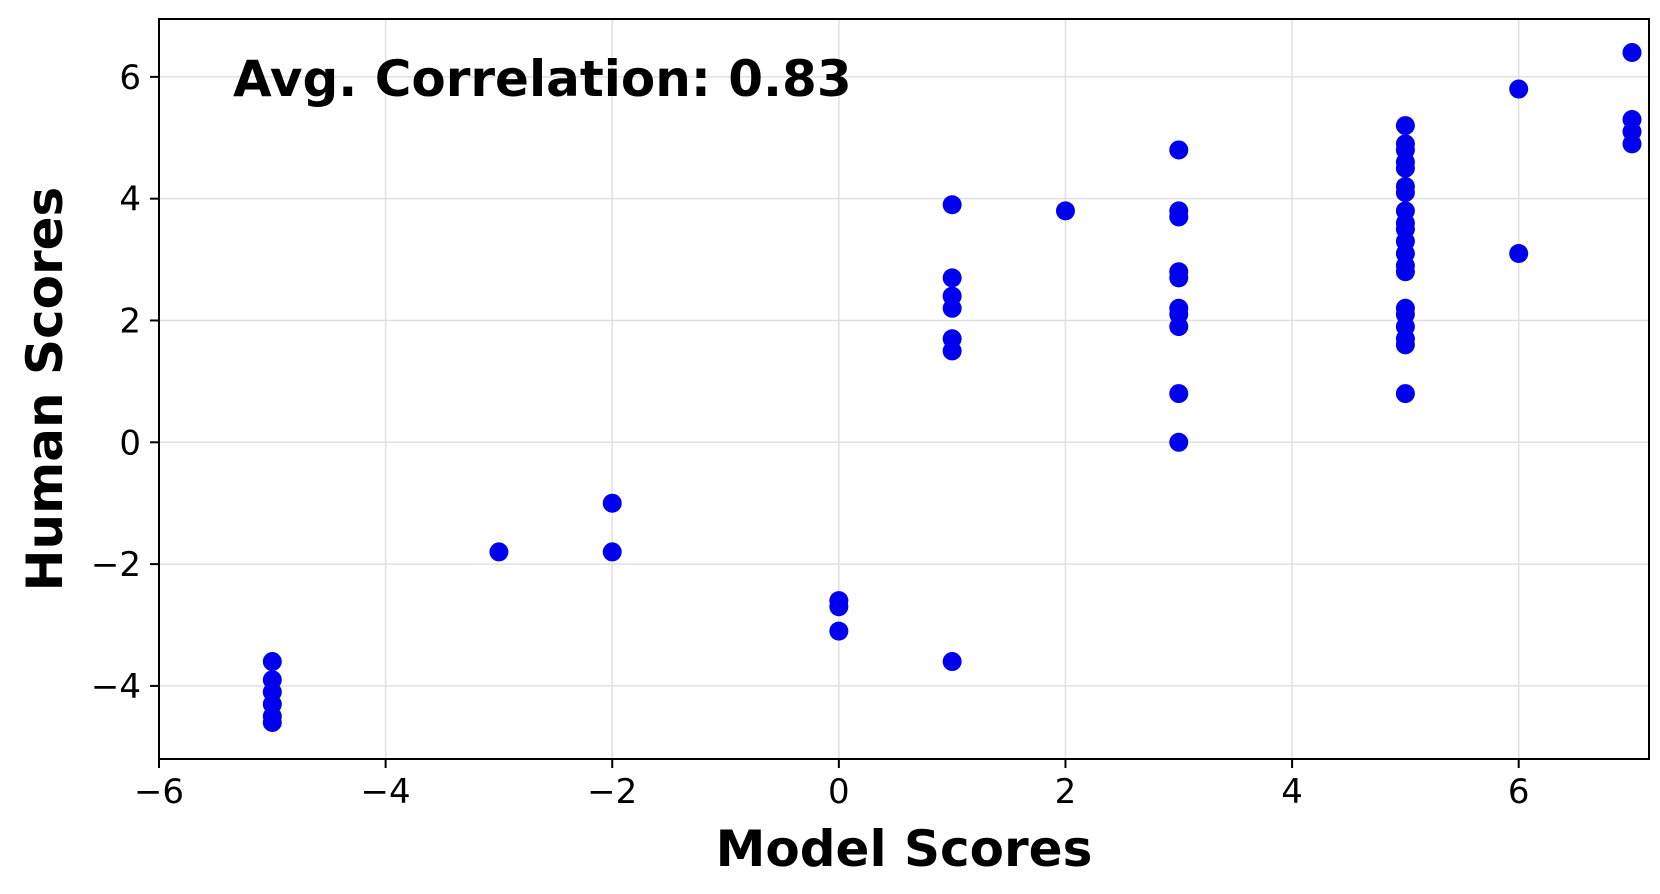  I want to click on x-tick-label: 0, so click(839, 792).